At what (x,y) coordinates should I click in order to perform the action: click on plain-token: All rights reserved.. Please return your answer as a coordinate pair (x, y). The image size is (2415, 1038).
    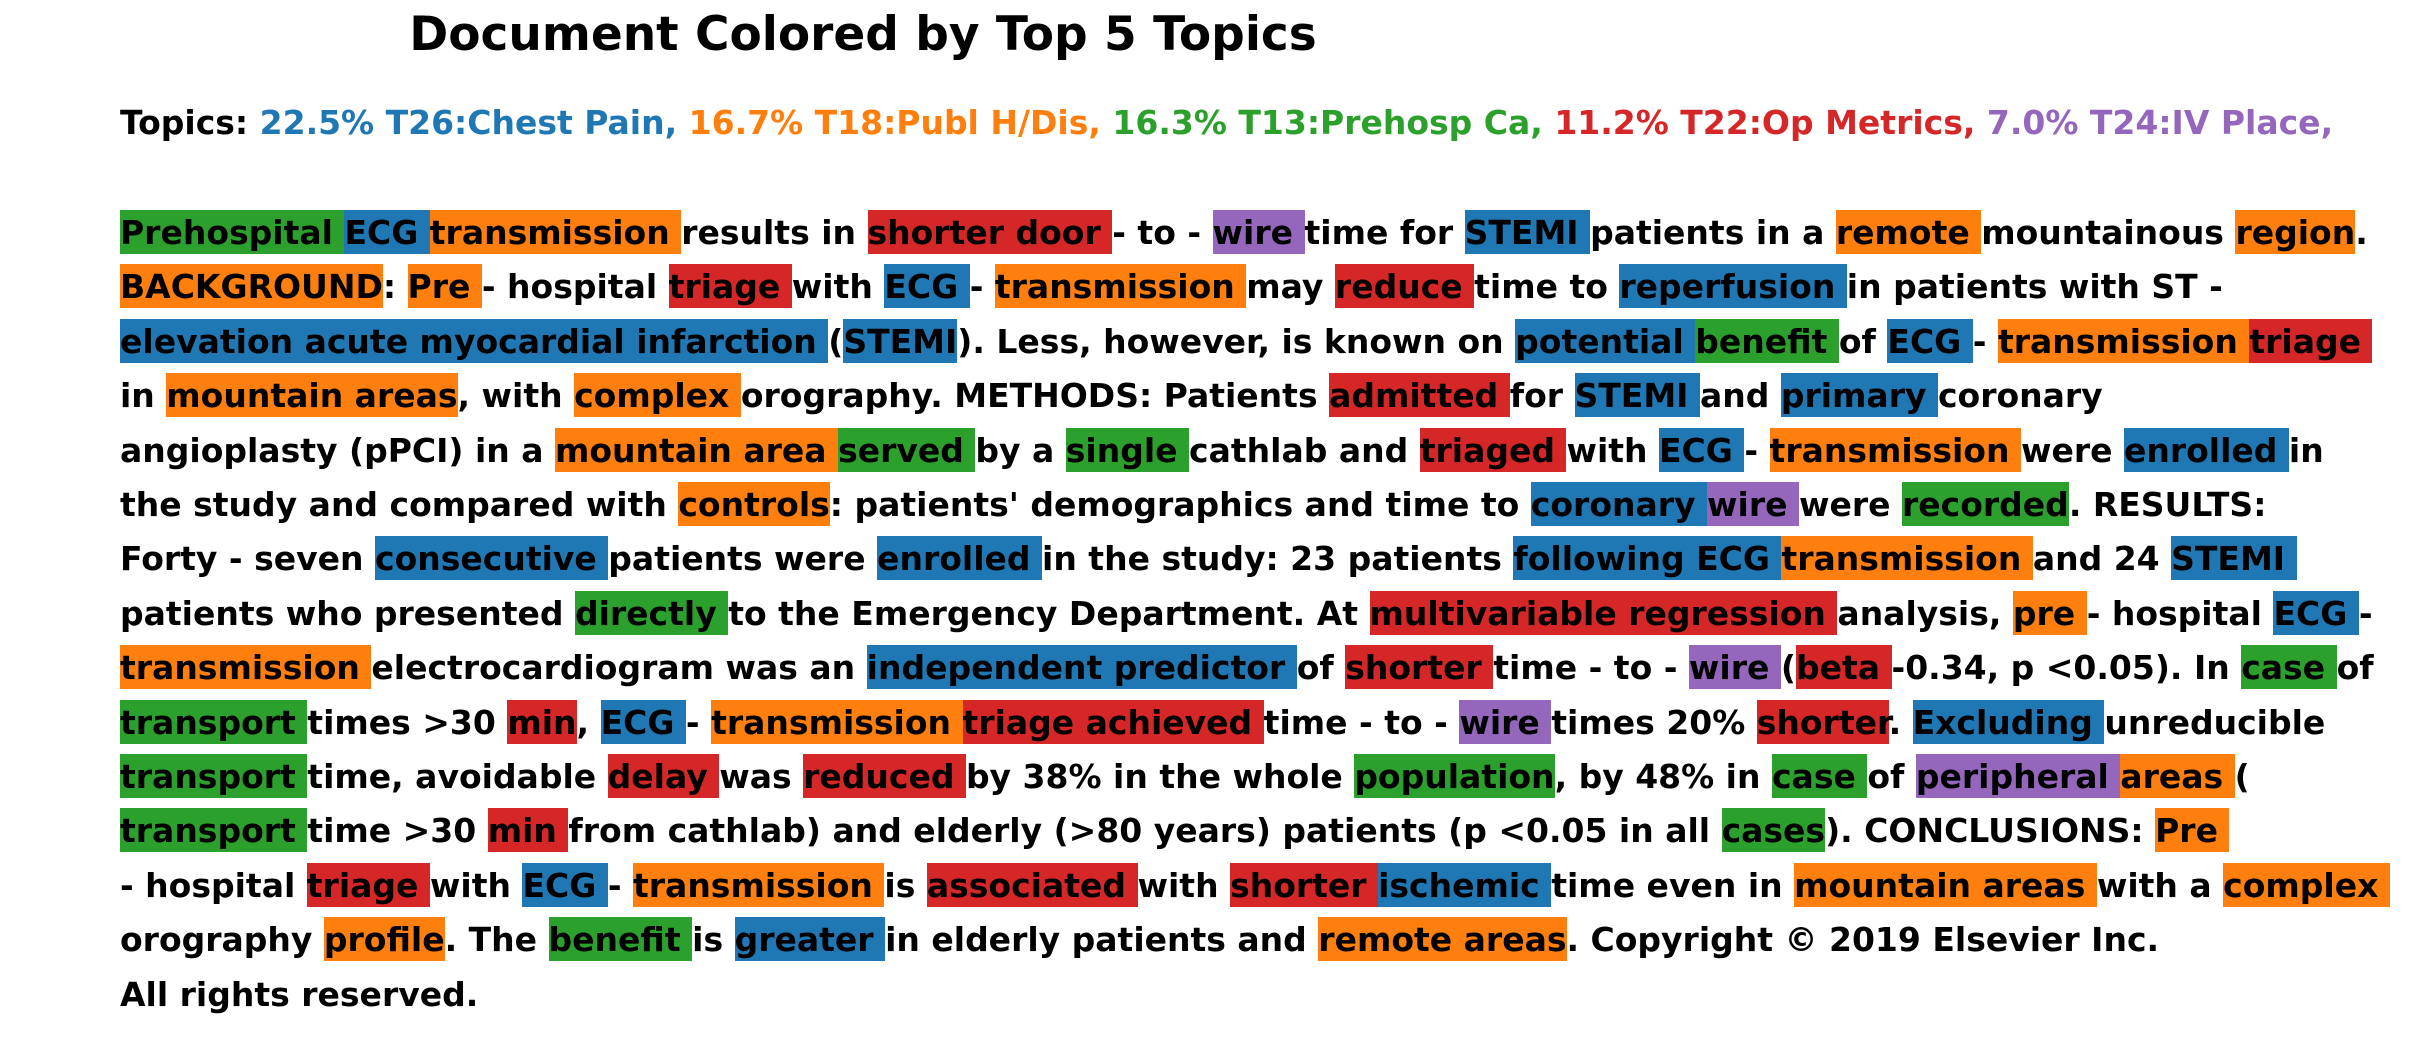
    Looking at the image, I should click on (299, 994).